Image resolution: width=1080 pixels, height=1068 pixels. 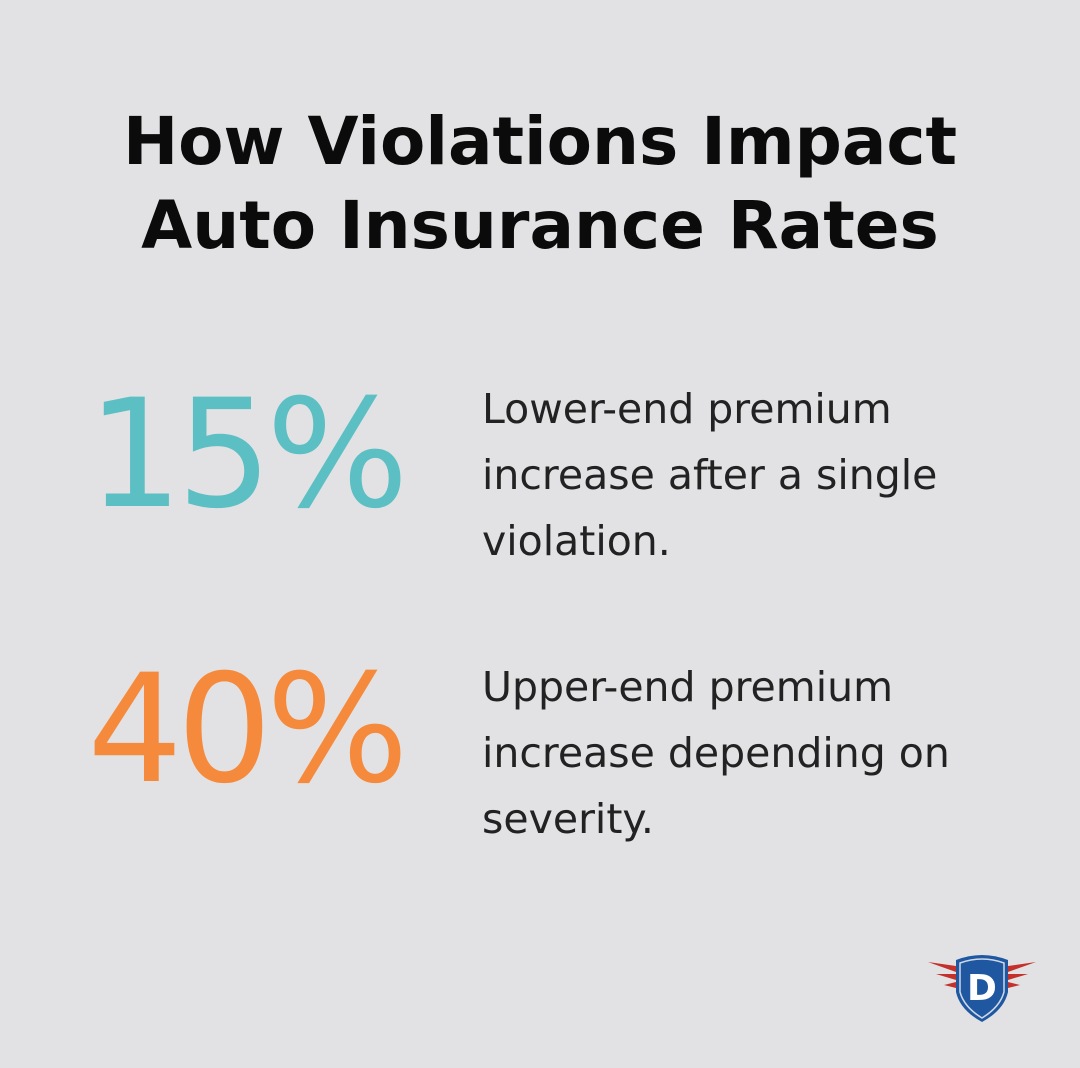 I want to click on stat-value-low: 15%, so click(x=247, y=455).